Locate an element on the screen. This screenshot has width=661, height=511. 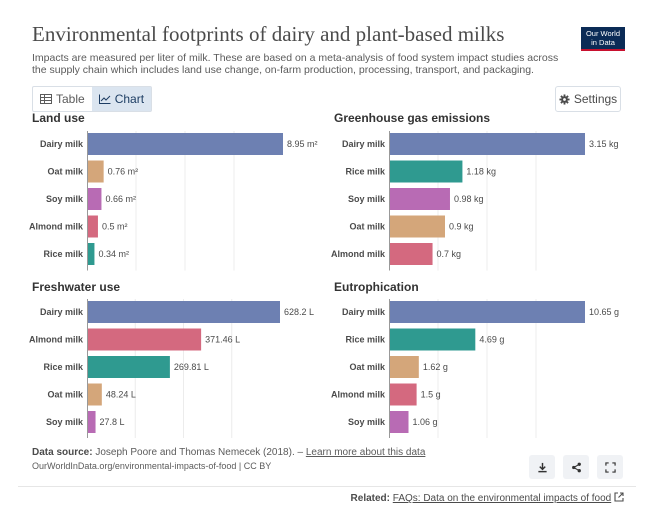
value-label: 27.8 L is located at coordinates (112, 422).